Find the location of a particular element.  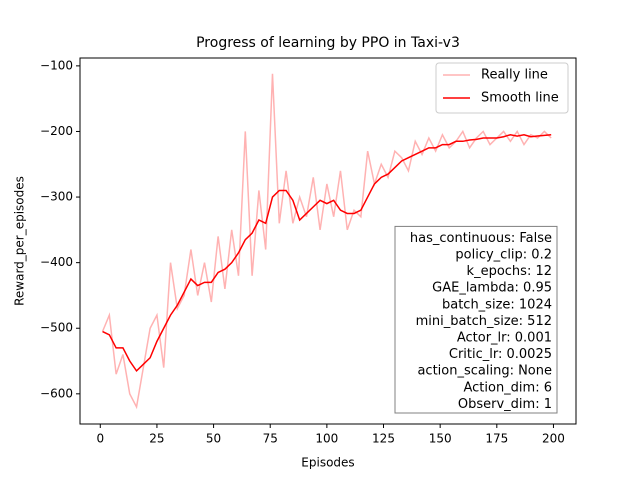

x-tick-label: 0 is located at coordinates (100, 439).